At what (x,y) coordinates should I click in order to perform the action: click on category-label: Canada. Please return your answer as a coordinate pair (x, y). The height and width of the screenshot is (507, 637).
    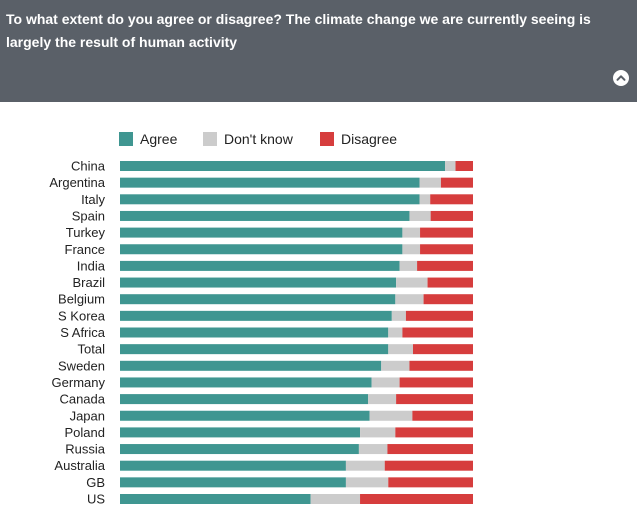
    Looking at the image, I should click on (82, 399).